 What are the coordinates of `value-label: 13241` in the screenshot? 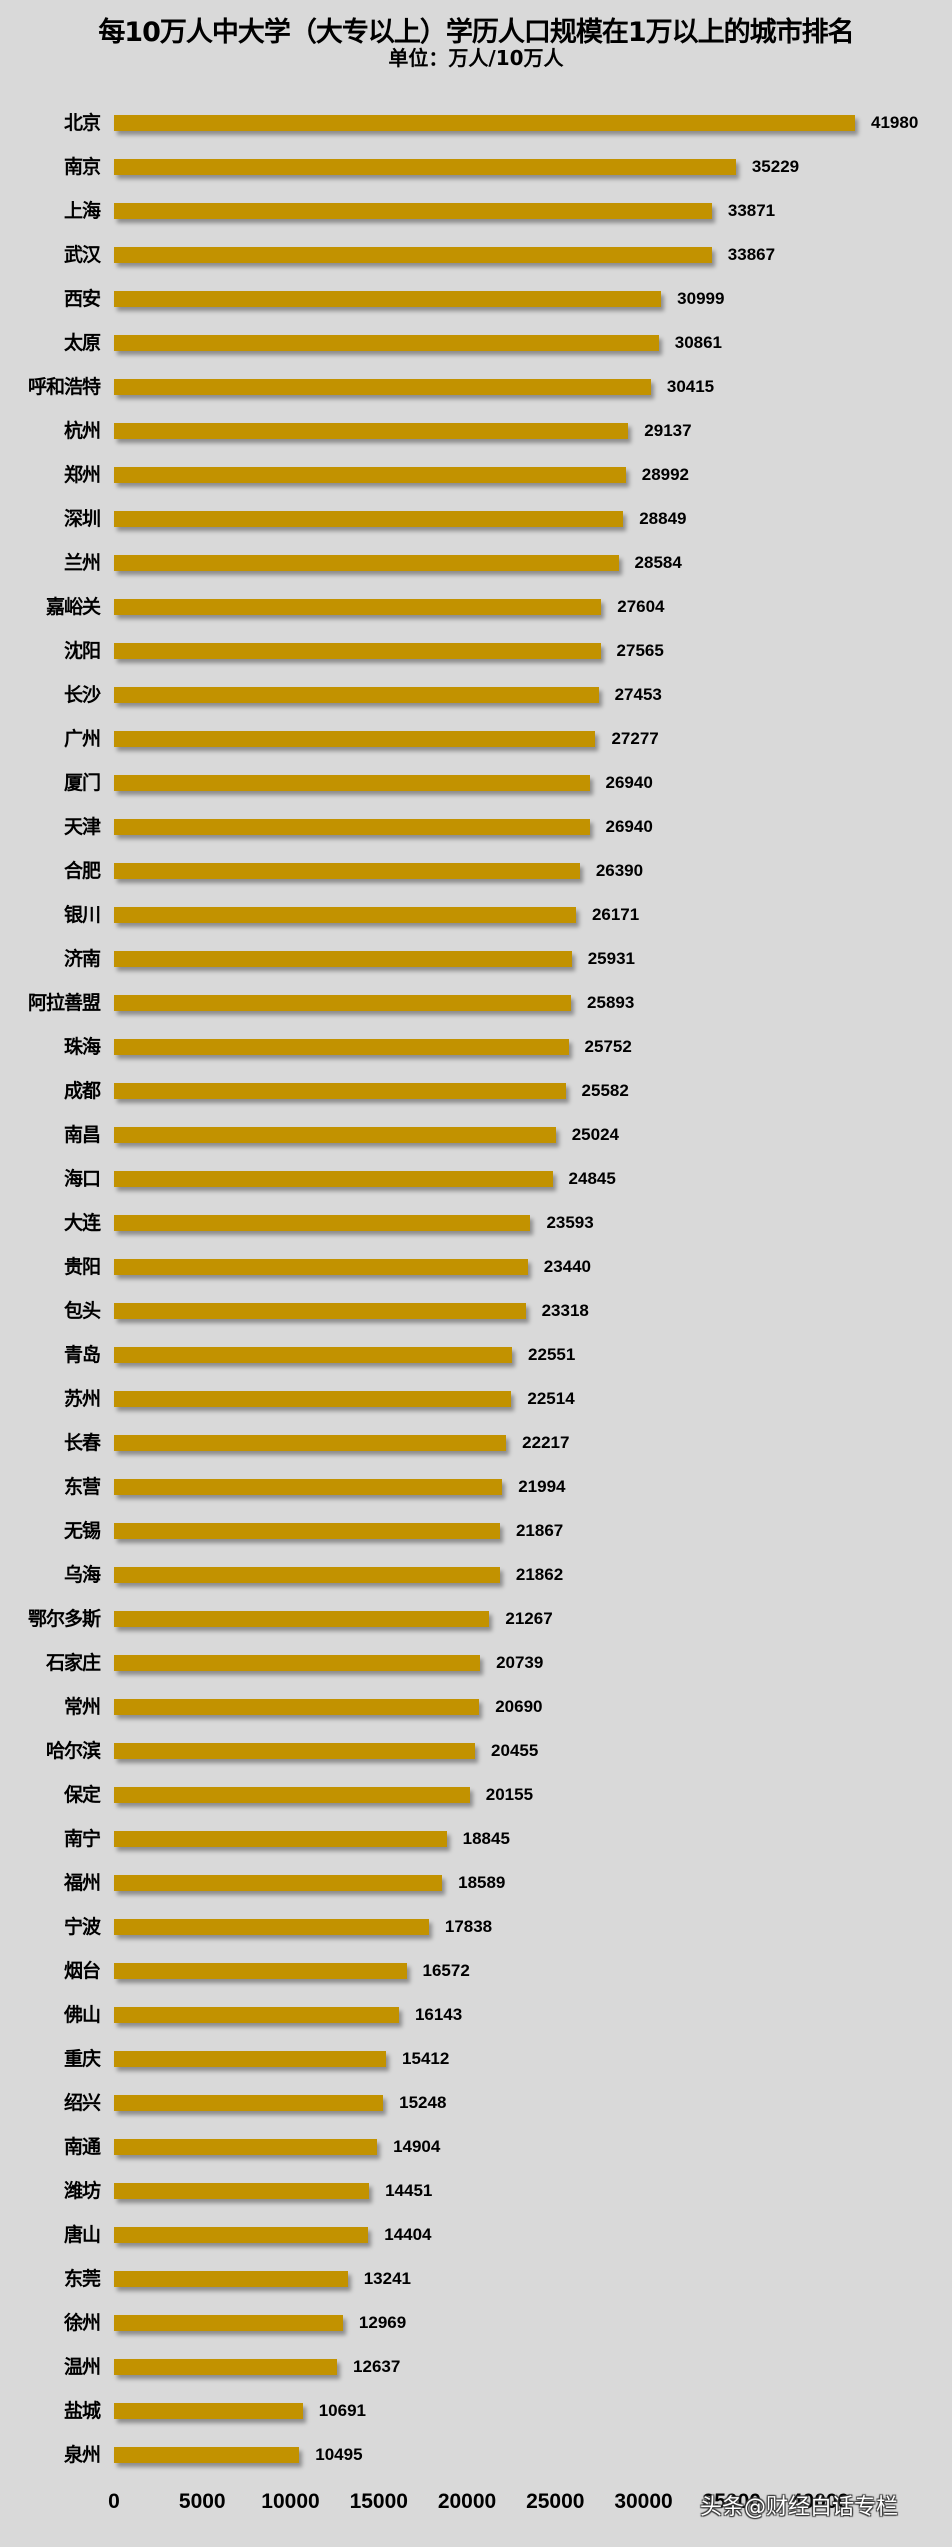 It's located at (387, 2278).